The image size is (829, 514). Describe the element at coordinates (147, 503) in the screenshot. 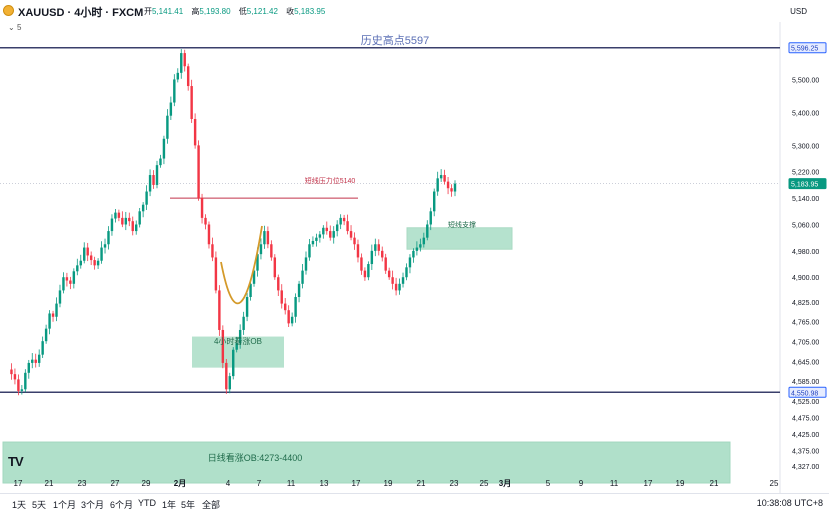

I see `range-ytd-button: YTD` at that location.